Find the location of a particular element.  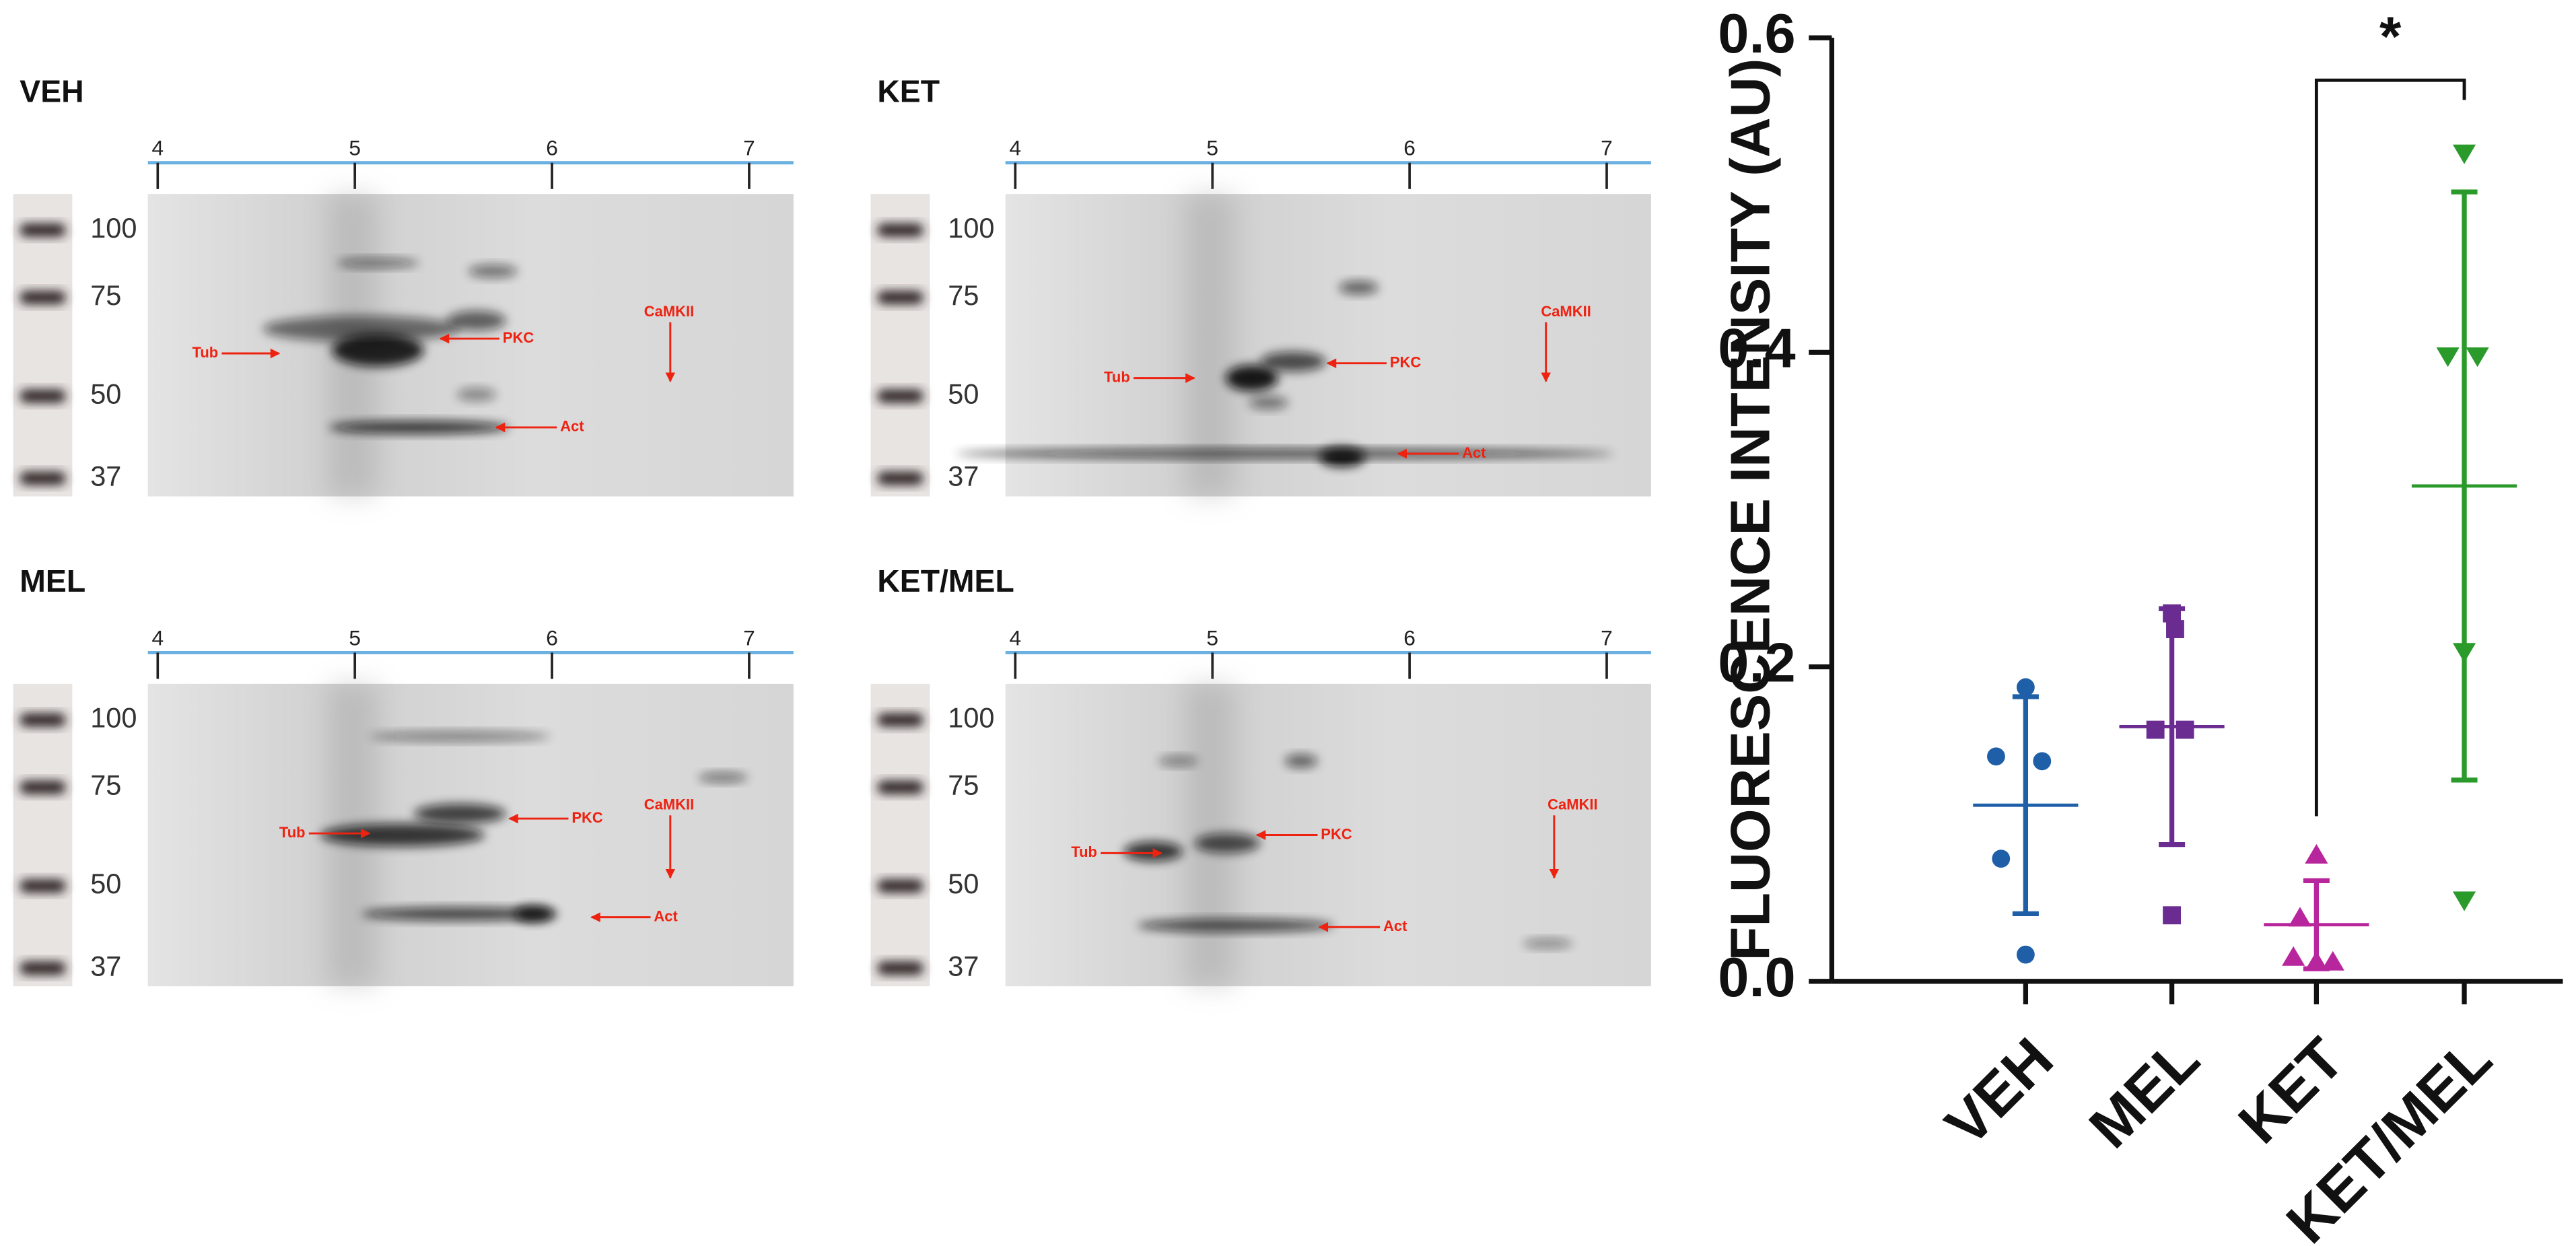

gel-panel: VEH 4 5 6 7 100 75 50 37 Tub PKC CaMKII Act is located at coordinates (403, 285).